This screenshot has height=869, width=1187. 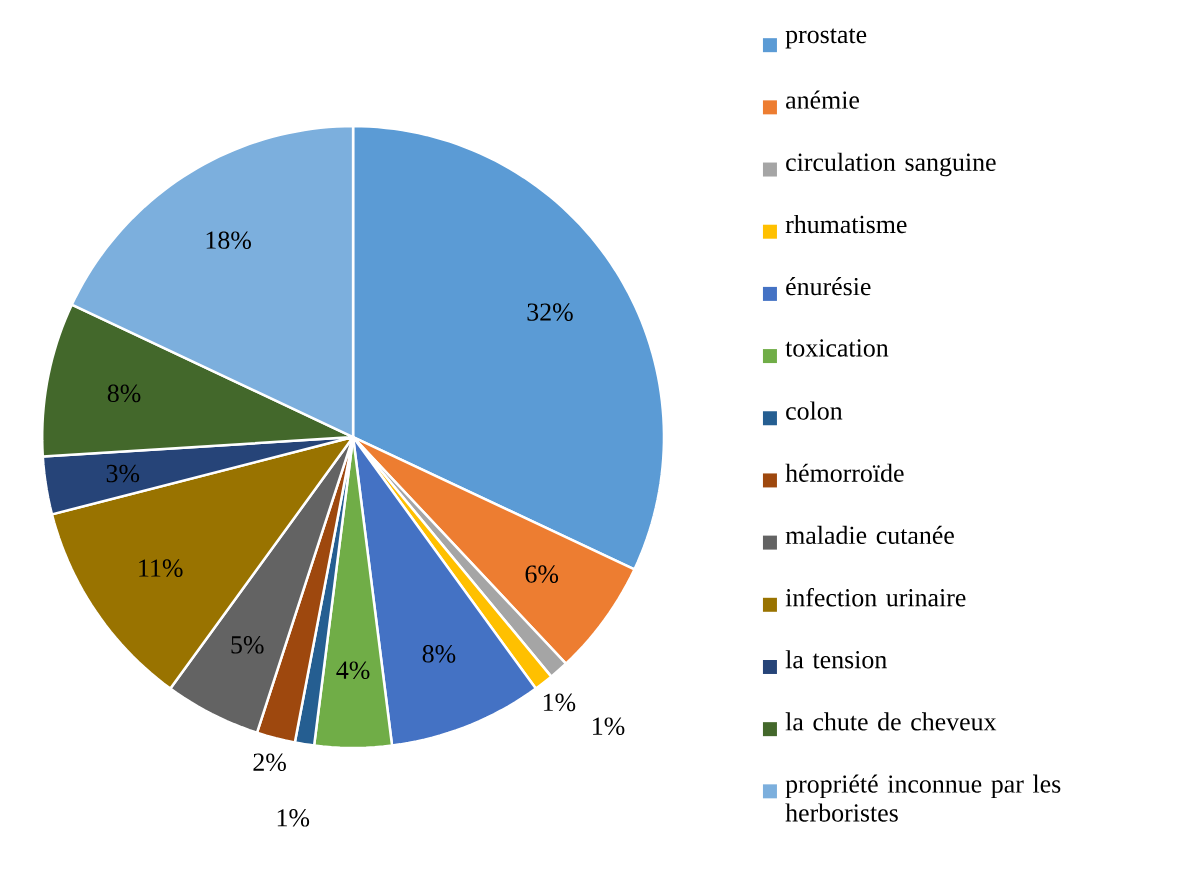 What do you see at coordinates (869, 535) in the screenshot?
I see `legend-label: maladie cutanée` at bounding box center [869, 535].